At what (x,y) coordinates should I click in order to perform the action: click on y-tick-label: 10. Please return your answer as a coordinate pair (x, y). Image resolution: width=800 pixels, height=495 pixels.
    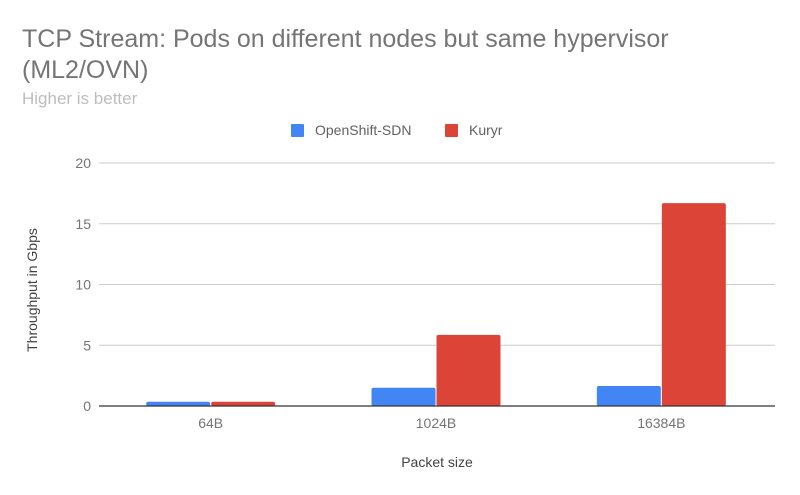
    Looking at the image, I should click on (83, 285).